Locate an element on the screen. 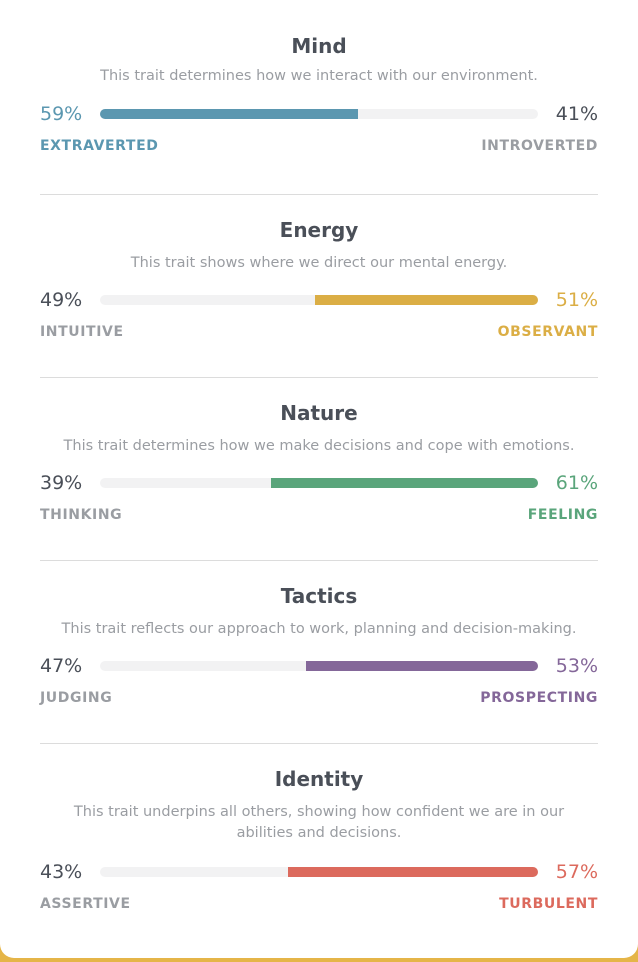 This screenshot has width=638, height=962. left-percent: 59% is located at coordinates (61, 114).